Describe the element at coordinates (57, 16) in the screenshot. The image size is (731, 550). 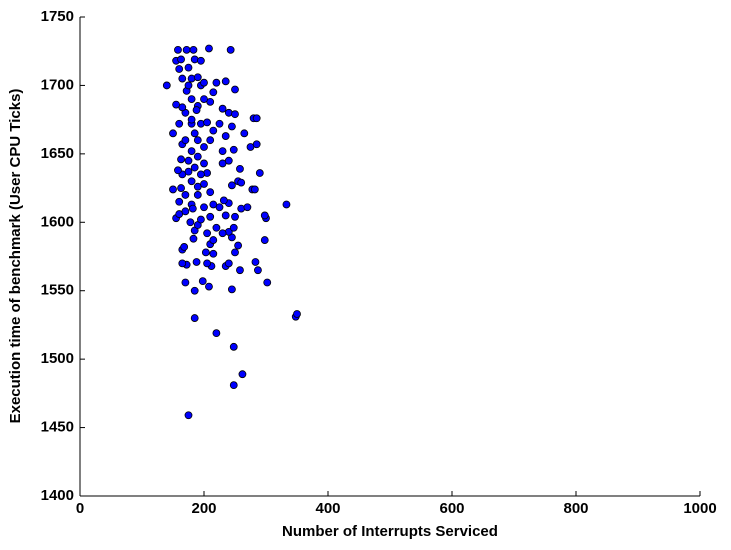
I see `y-tick-label: 1750` at that location.